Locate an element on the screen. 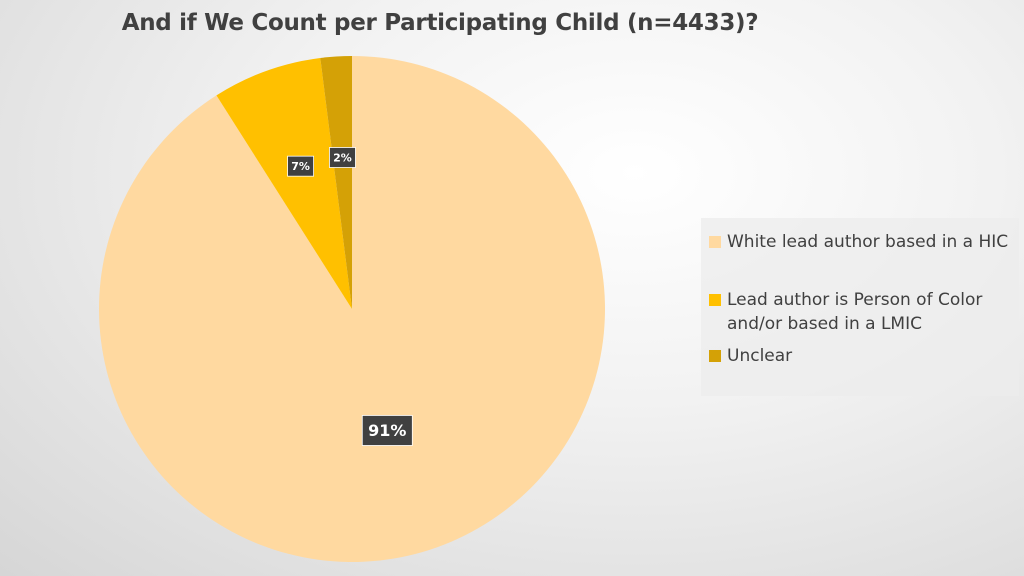  data-label-text: 2% is located at coordinates (342, 157).